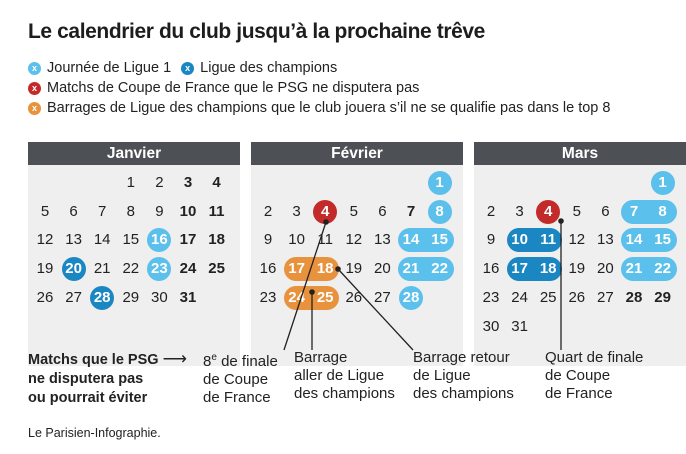 This screenshot has width=686, height=454. What do you see at coordinates (188, 240) in the screenshot?
I see `day-cell: 17` at bounding box center [188, 240].